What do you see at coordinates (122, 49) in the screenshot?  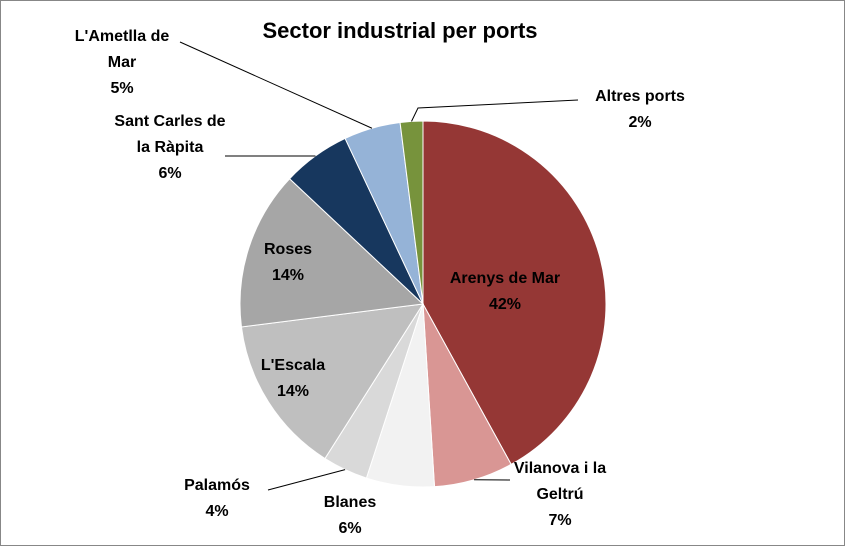 I see `category-name: L'Ametlla de Mar` at bounding box center [122, 49].